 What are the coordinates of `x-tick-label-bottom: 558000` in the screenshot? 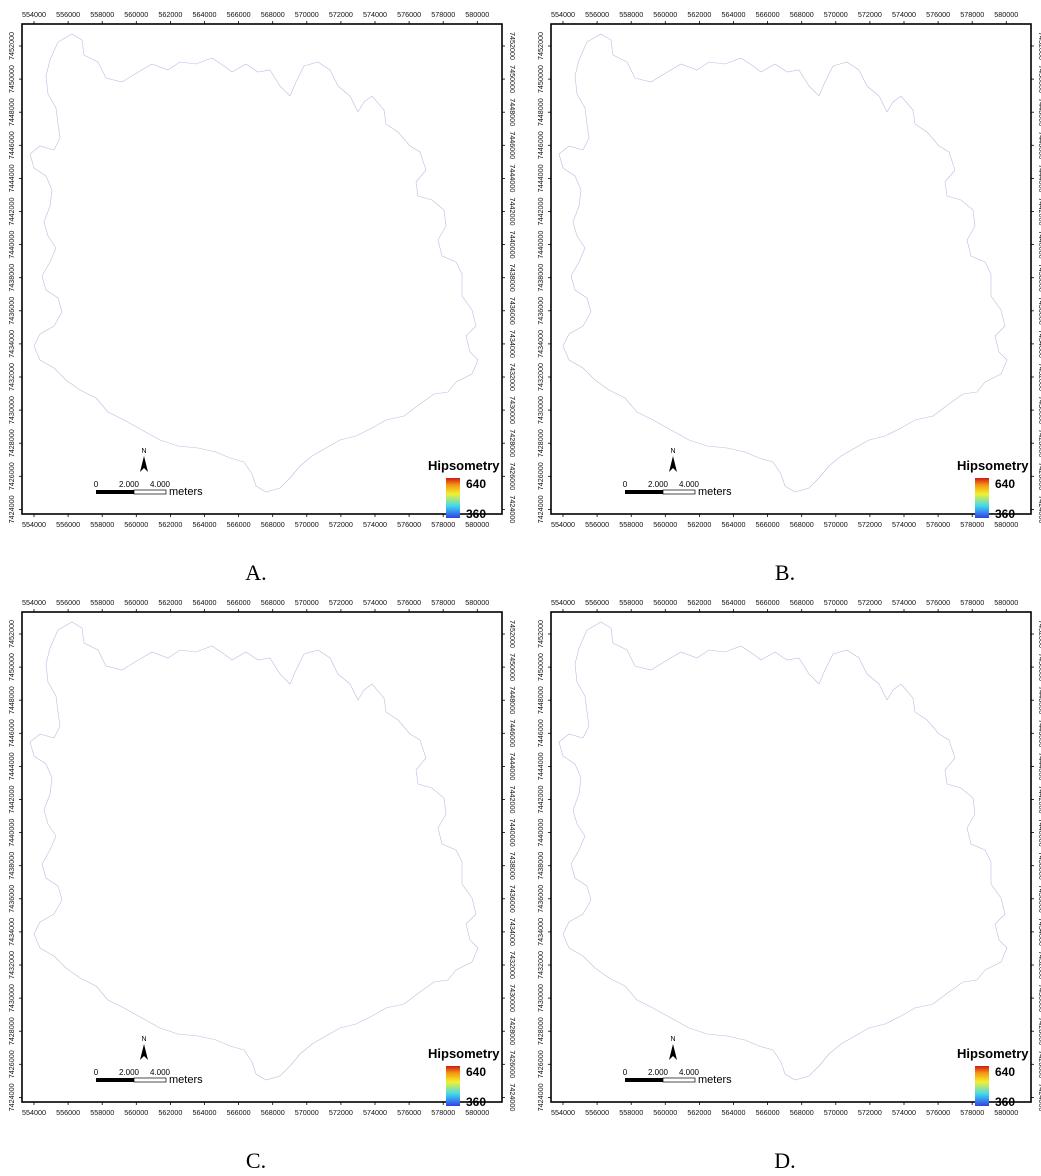 It's located at (102, 524).